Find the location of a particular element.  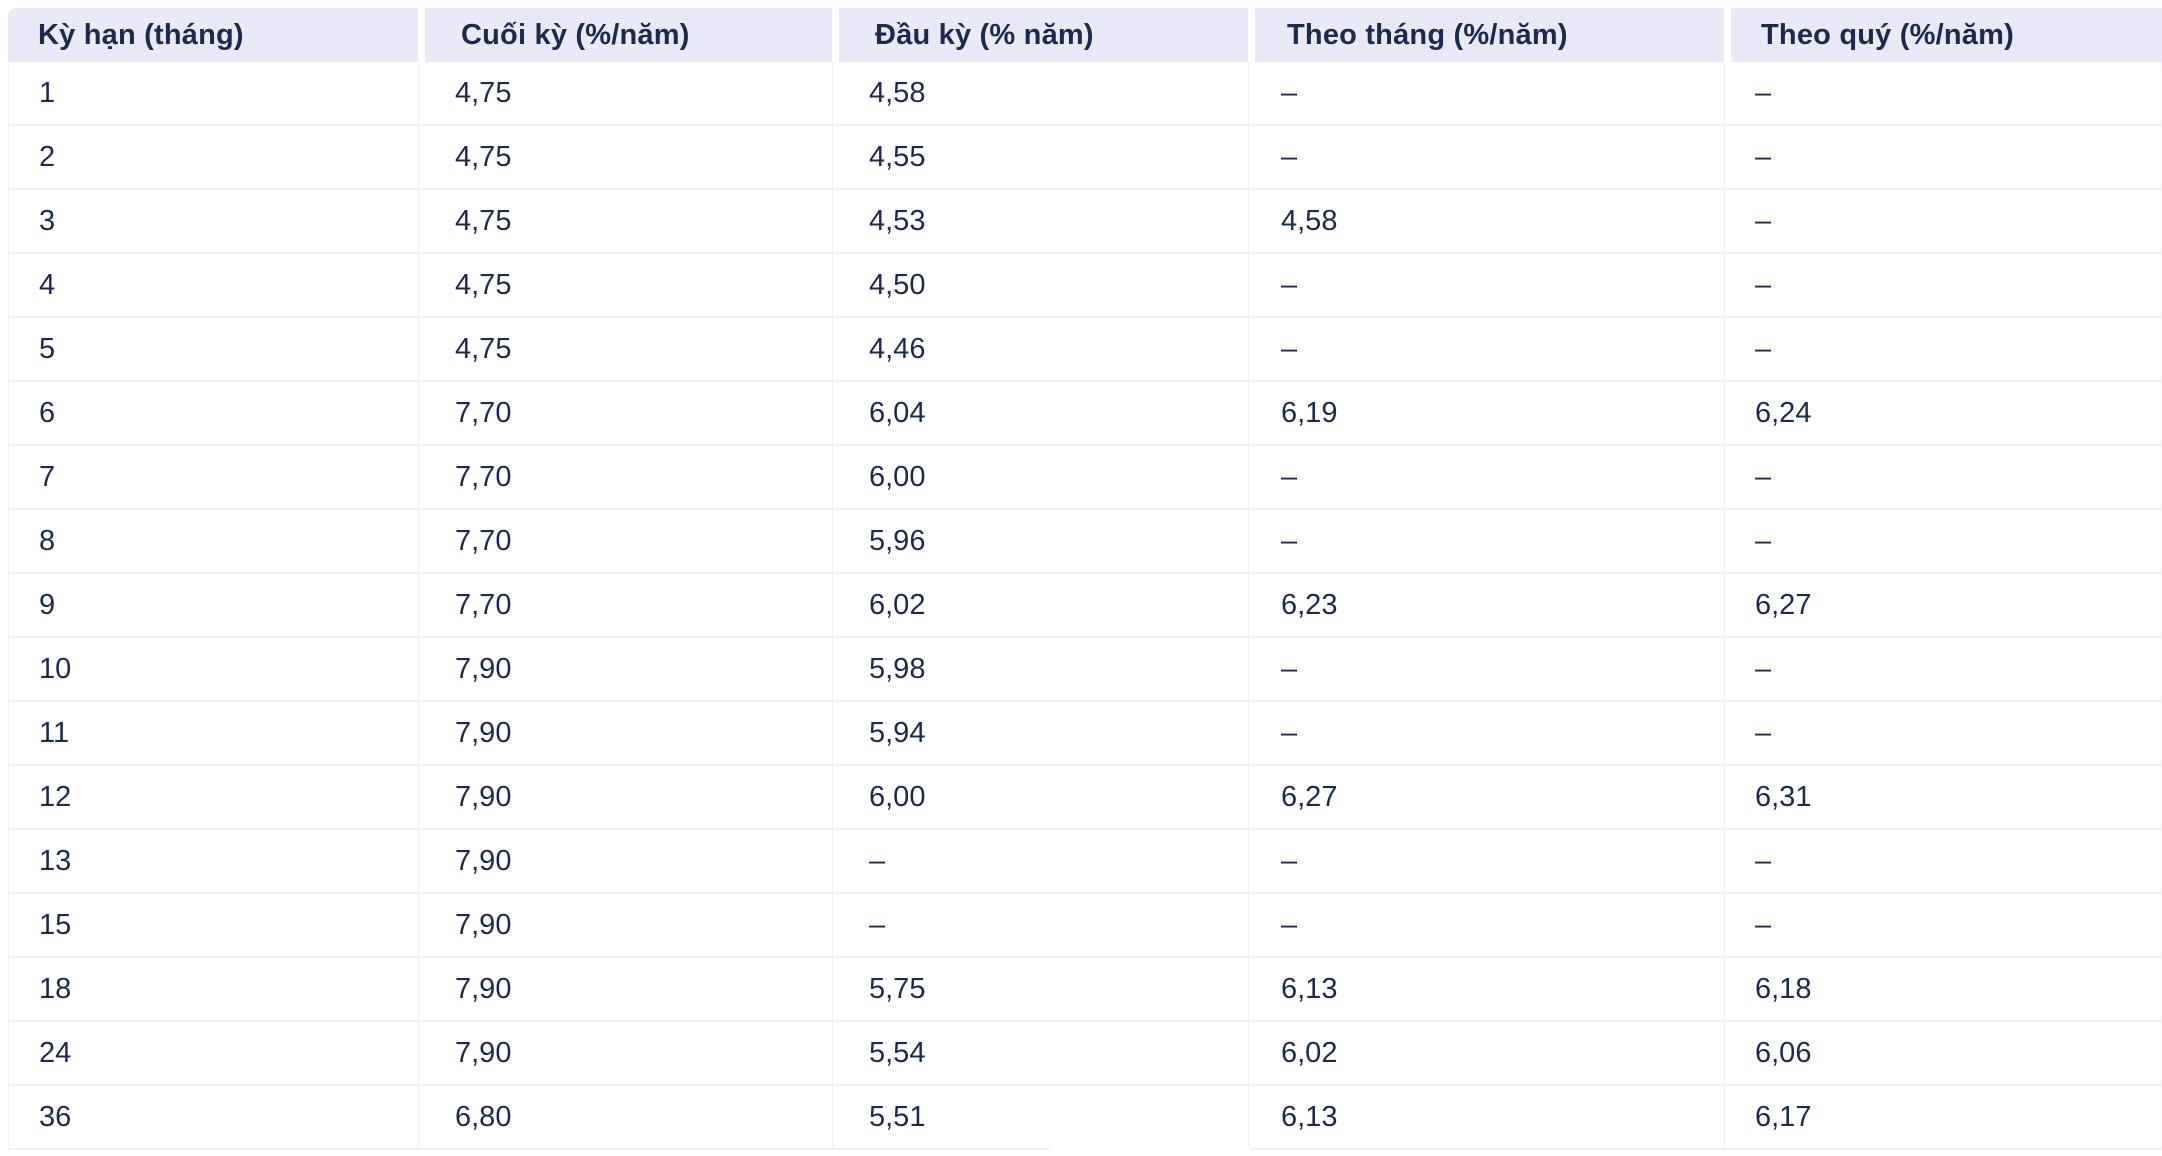

table-row: 24 7,90 5,54 6,02 6,06 is located at coordinates (1085, 1054).